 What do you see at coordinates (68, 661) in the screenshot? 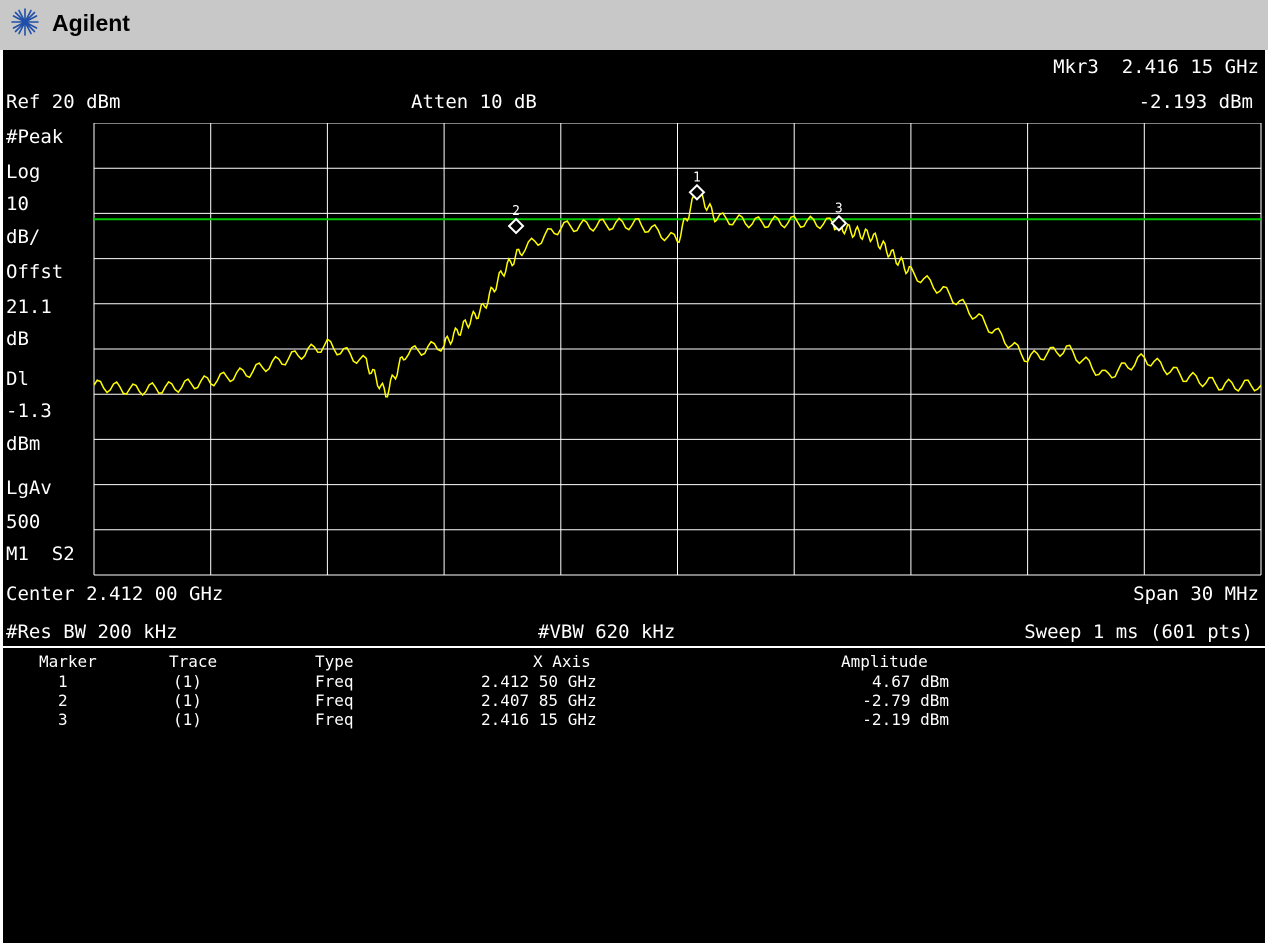
I see `table-header: Marker` at bounding box center [68, 661].